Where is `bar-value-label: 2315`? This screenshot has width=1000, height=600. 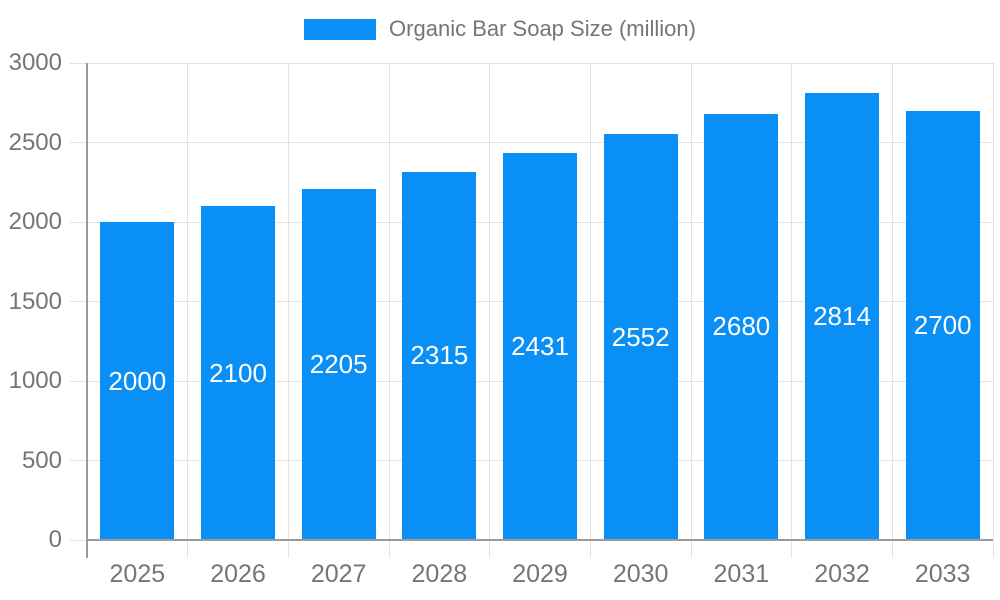
bar-value-label: 2315 is located at coordinates (439, 355).